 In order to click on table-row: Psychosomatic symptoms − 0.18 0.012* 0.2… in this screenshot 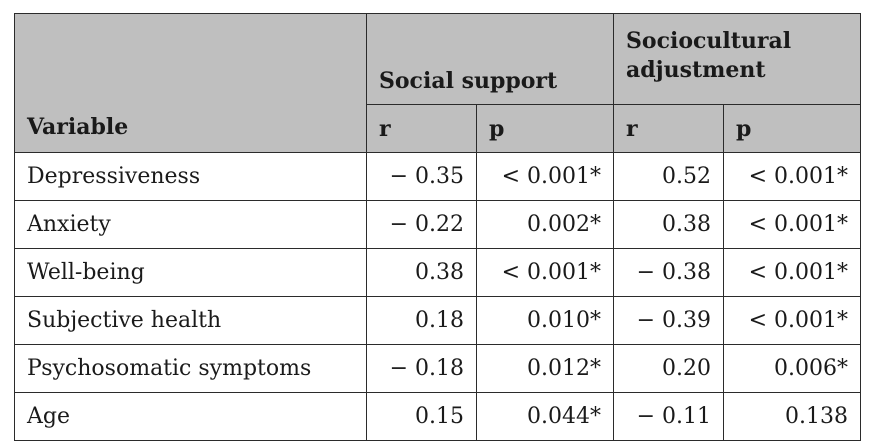, I will do `click(438, 368)`.